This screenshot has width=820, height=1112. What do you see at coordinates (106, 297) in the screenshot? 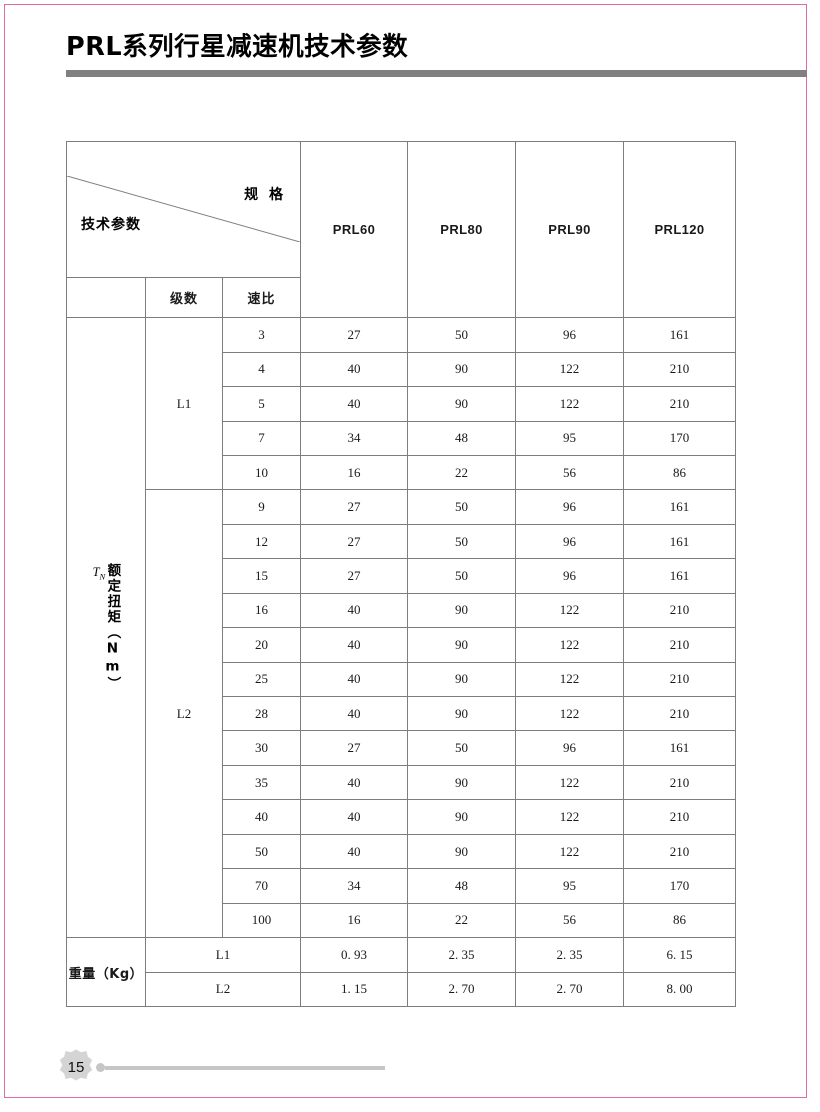
I see `subheader-blank` at bounding box center [106, 297].